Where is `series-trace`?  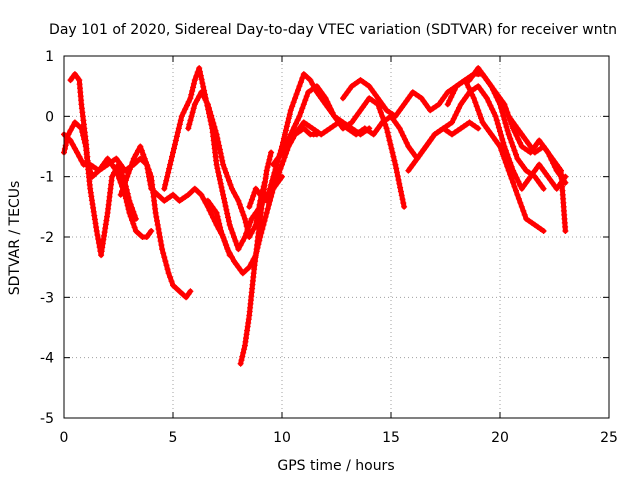
series-trace is located at coordinates (386, 137).